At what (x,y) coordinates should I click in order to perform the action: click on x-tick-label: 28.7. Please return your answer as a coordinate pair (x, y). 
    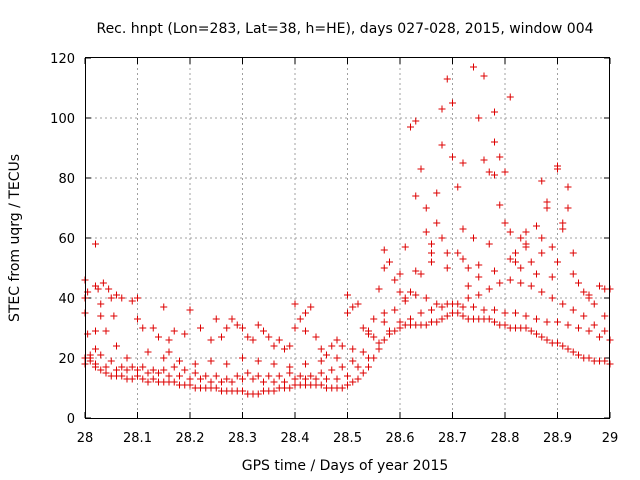
    Looking at the image, I should click on (452, 438).